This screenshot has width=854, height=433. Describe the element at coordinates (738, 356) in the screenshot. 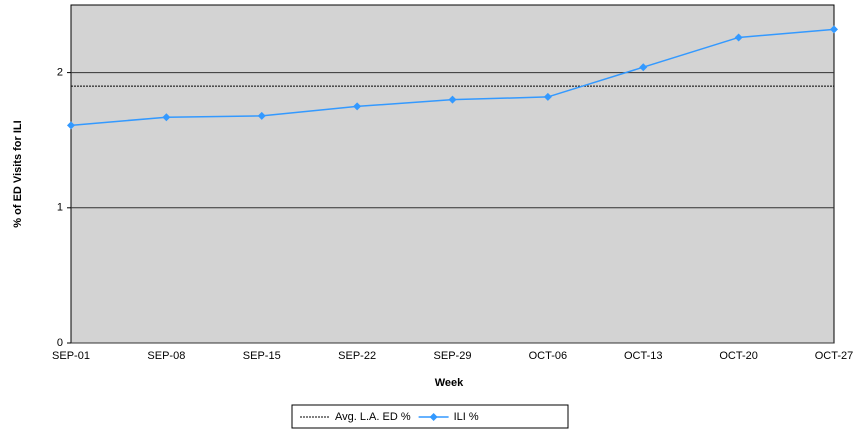

I see `x-tick-label: OCT-20` at that location.